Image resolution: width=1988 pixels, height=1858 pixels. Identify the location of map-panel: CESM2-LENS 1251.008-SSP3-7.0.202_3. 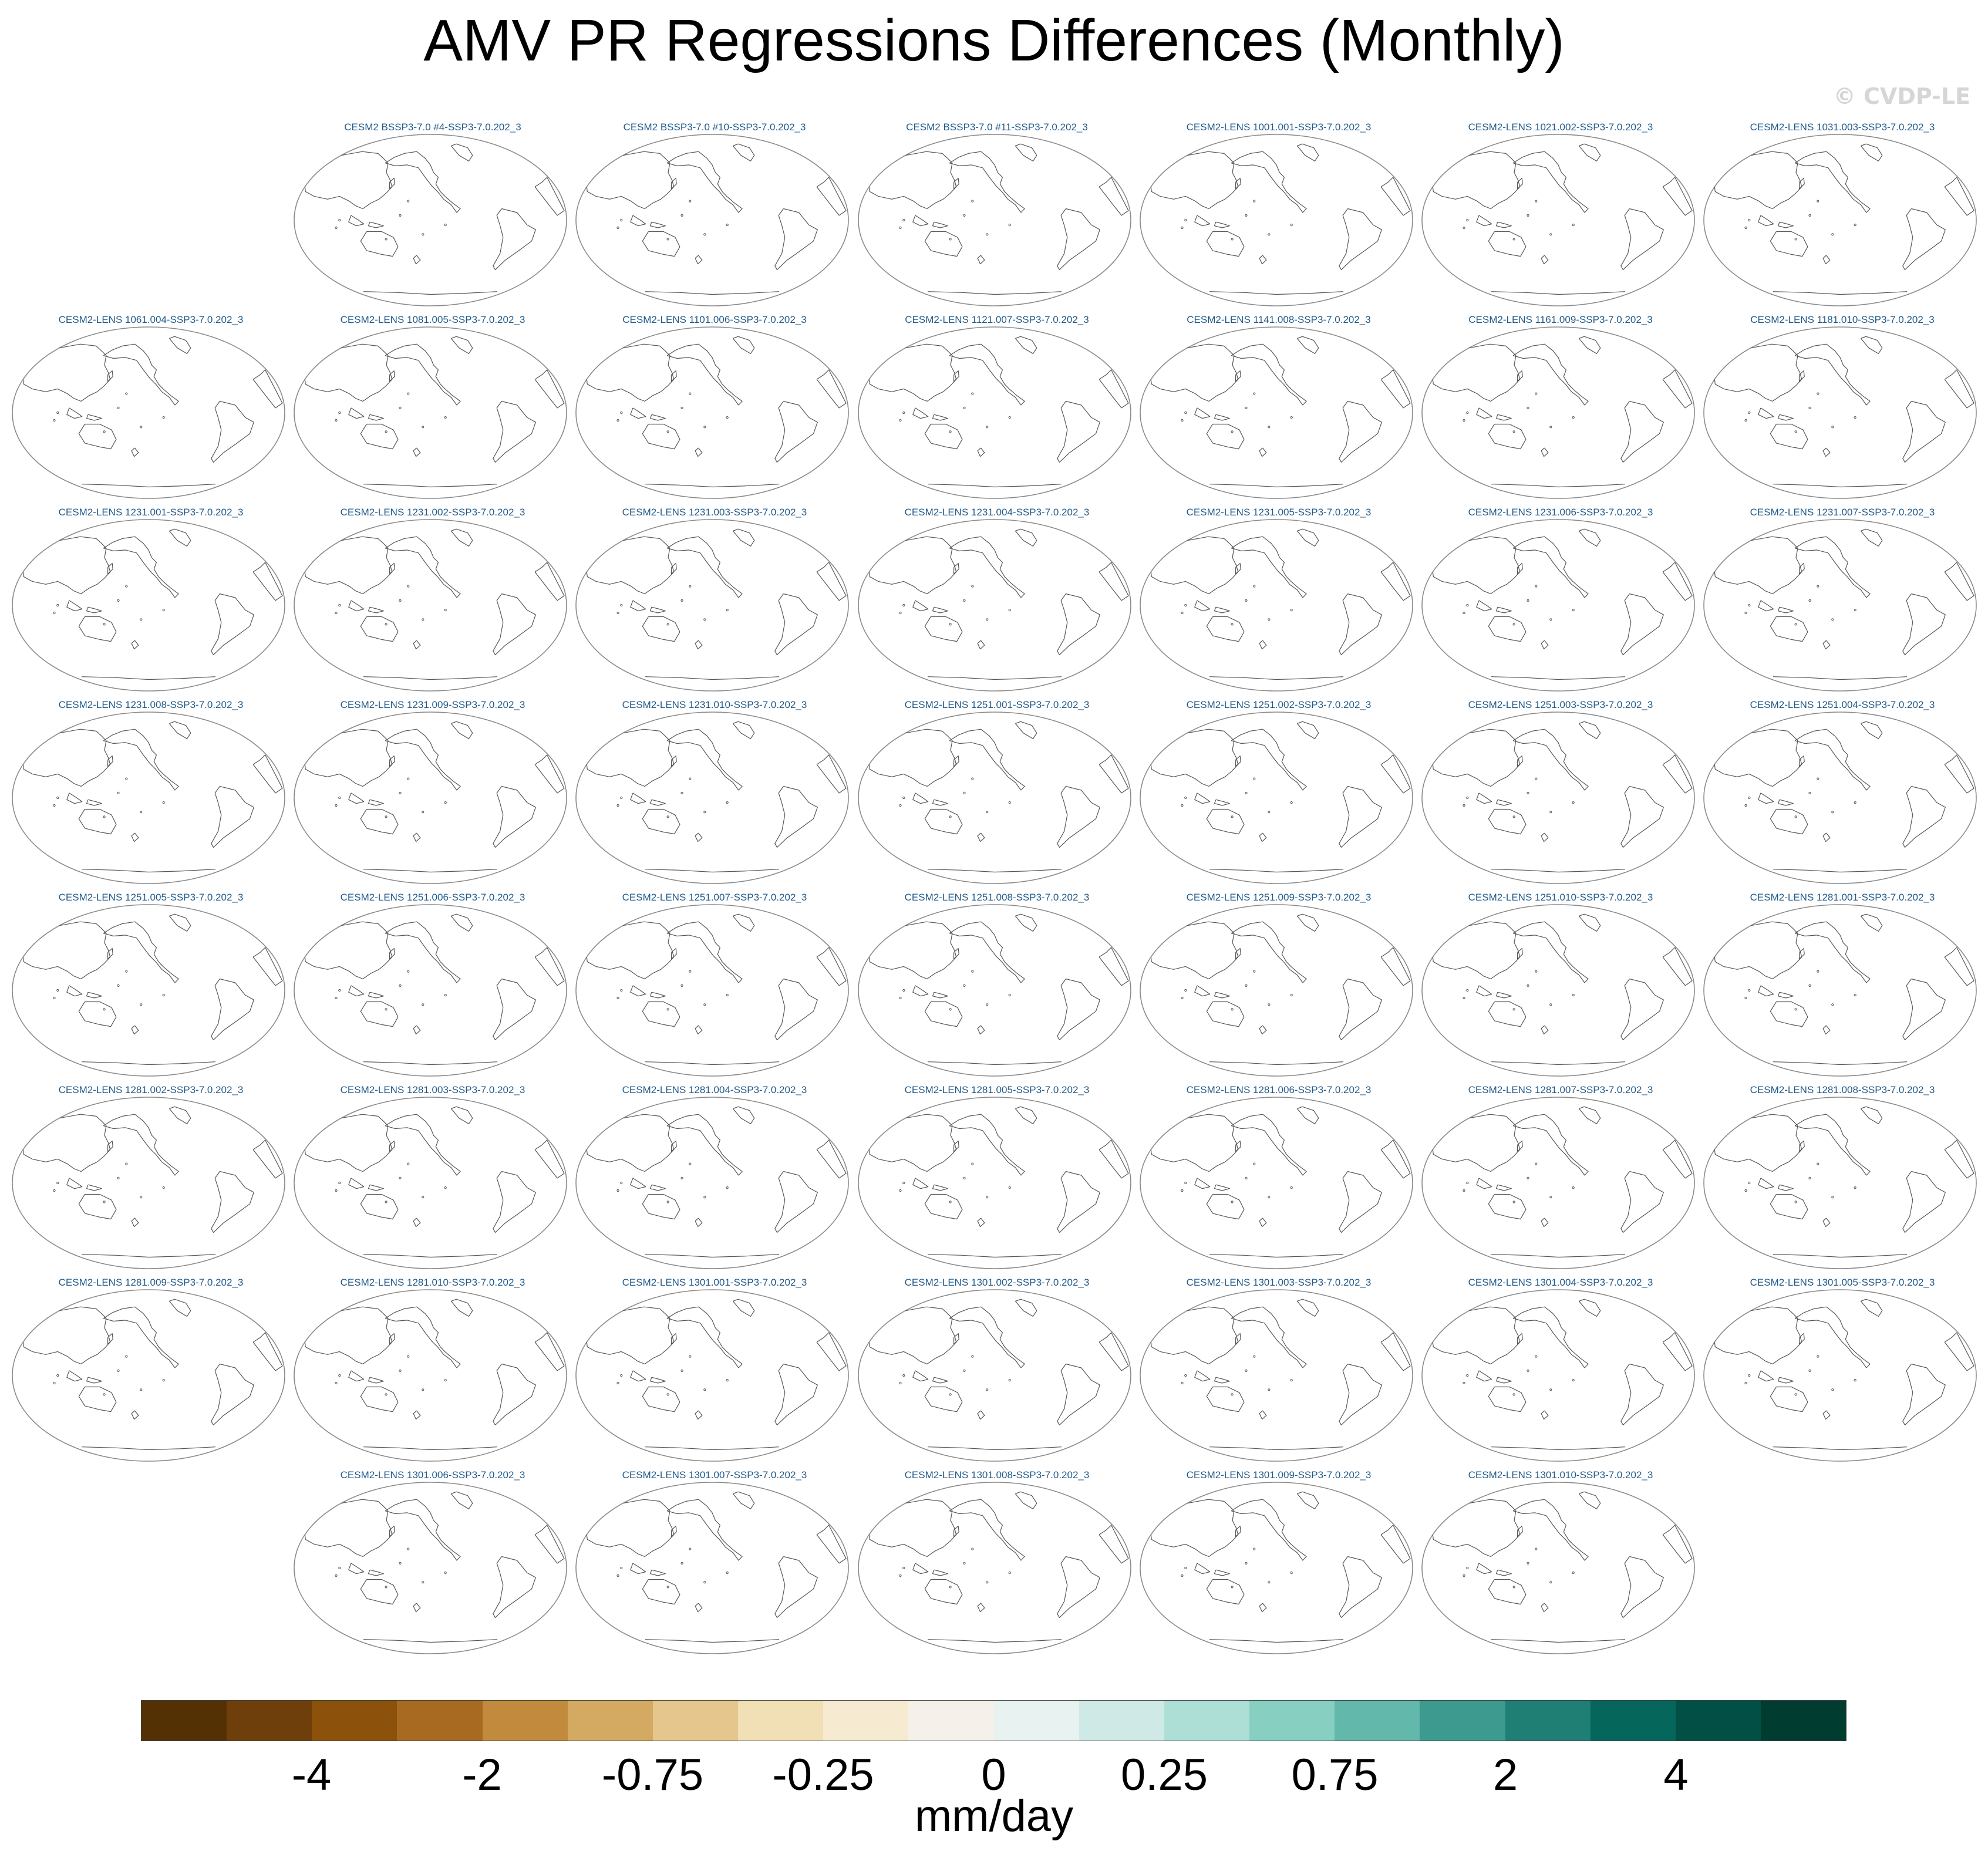
(997, 985).